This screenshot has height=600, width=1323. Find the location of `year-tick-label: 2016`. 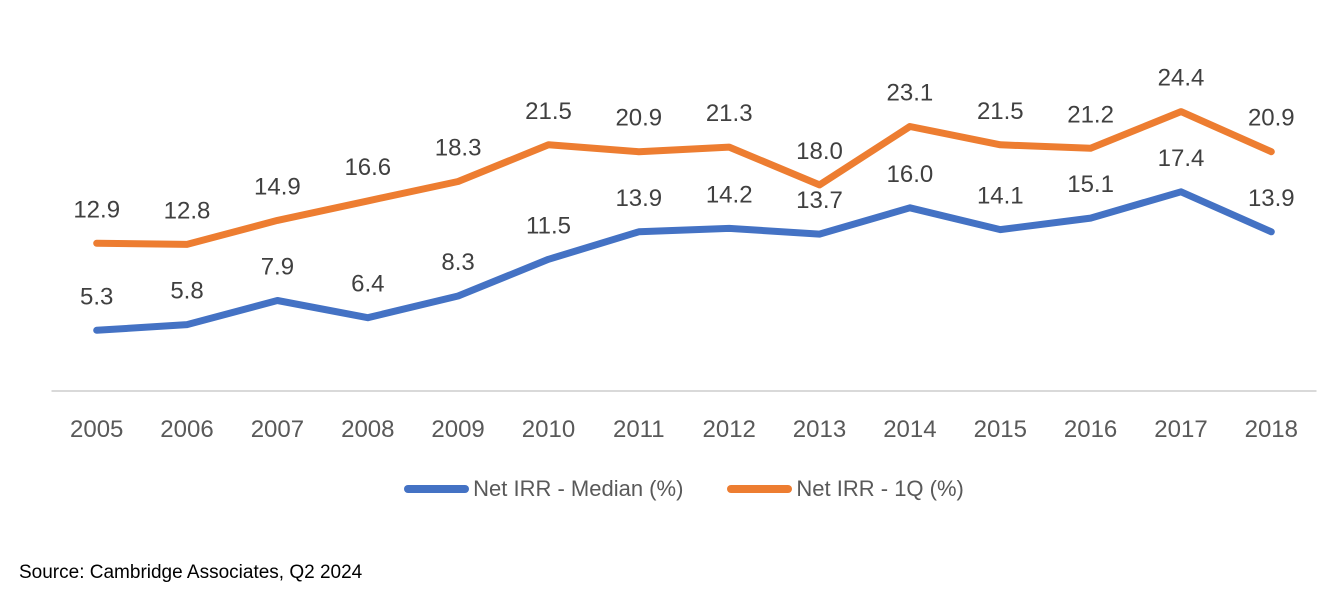

year-tick-label: 2016 is located at coordinates (1090, 429).